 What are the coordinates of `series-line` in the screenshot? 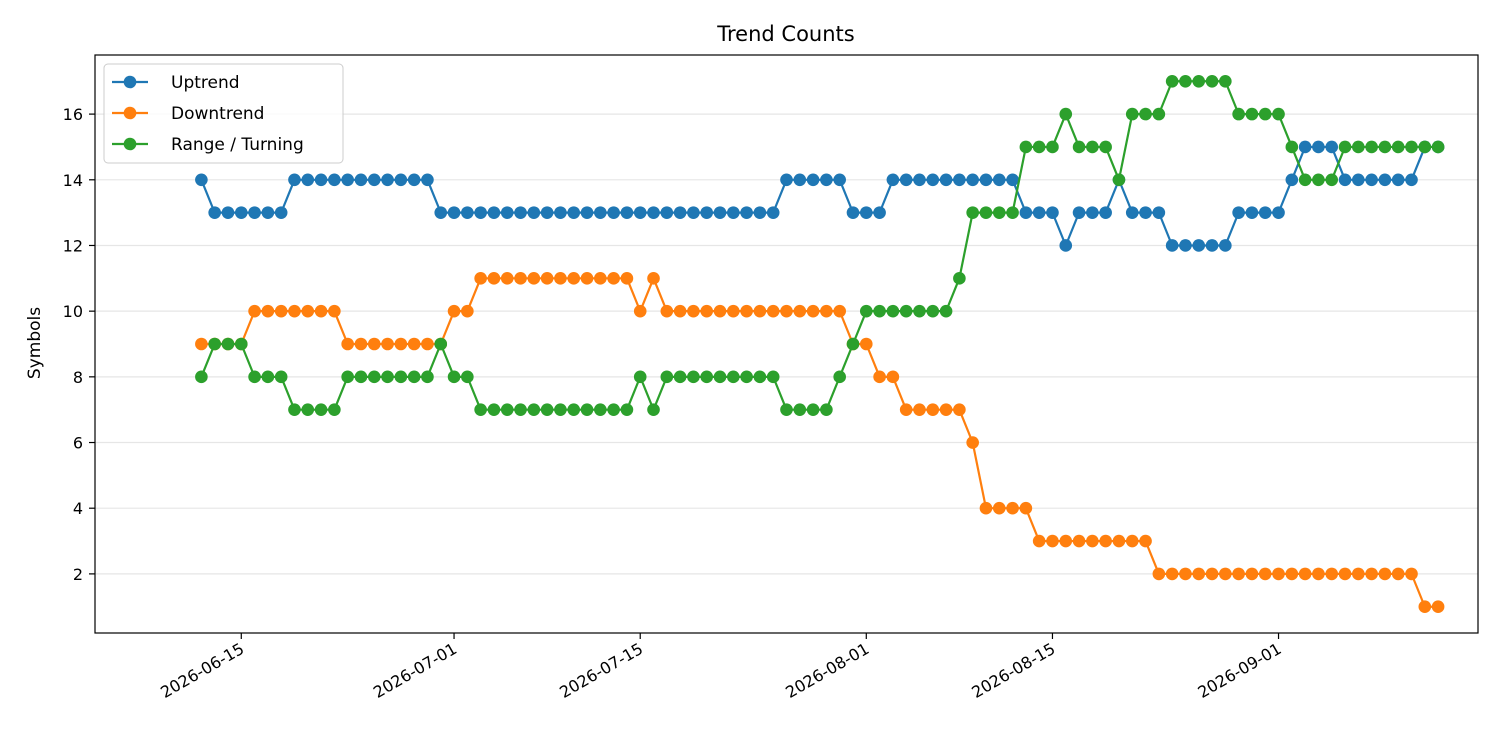 It's located at (819, 196).